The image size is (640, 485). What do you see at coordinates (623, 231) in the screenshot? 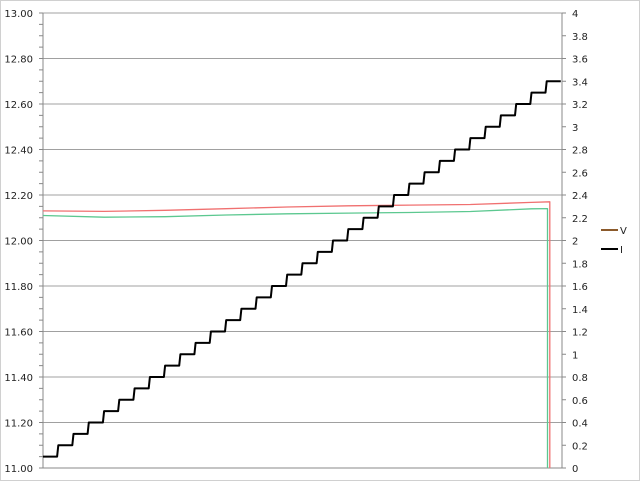
I see `legend-label: V` at bounding box center [623, 231].